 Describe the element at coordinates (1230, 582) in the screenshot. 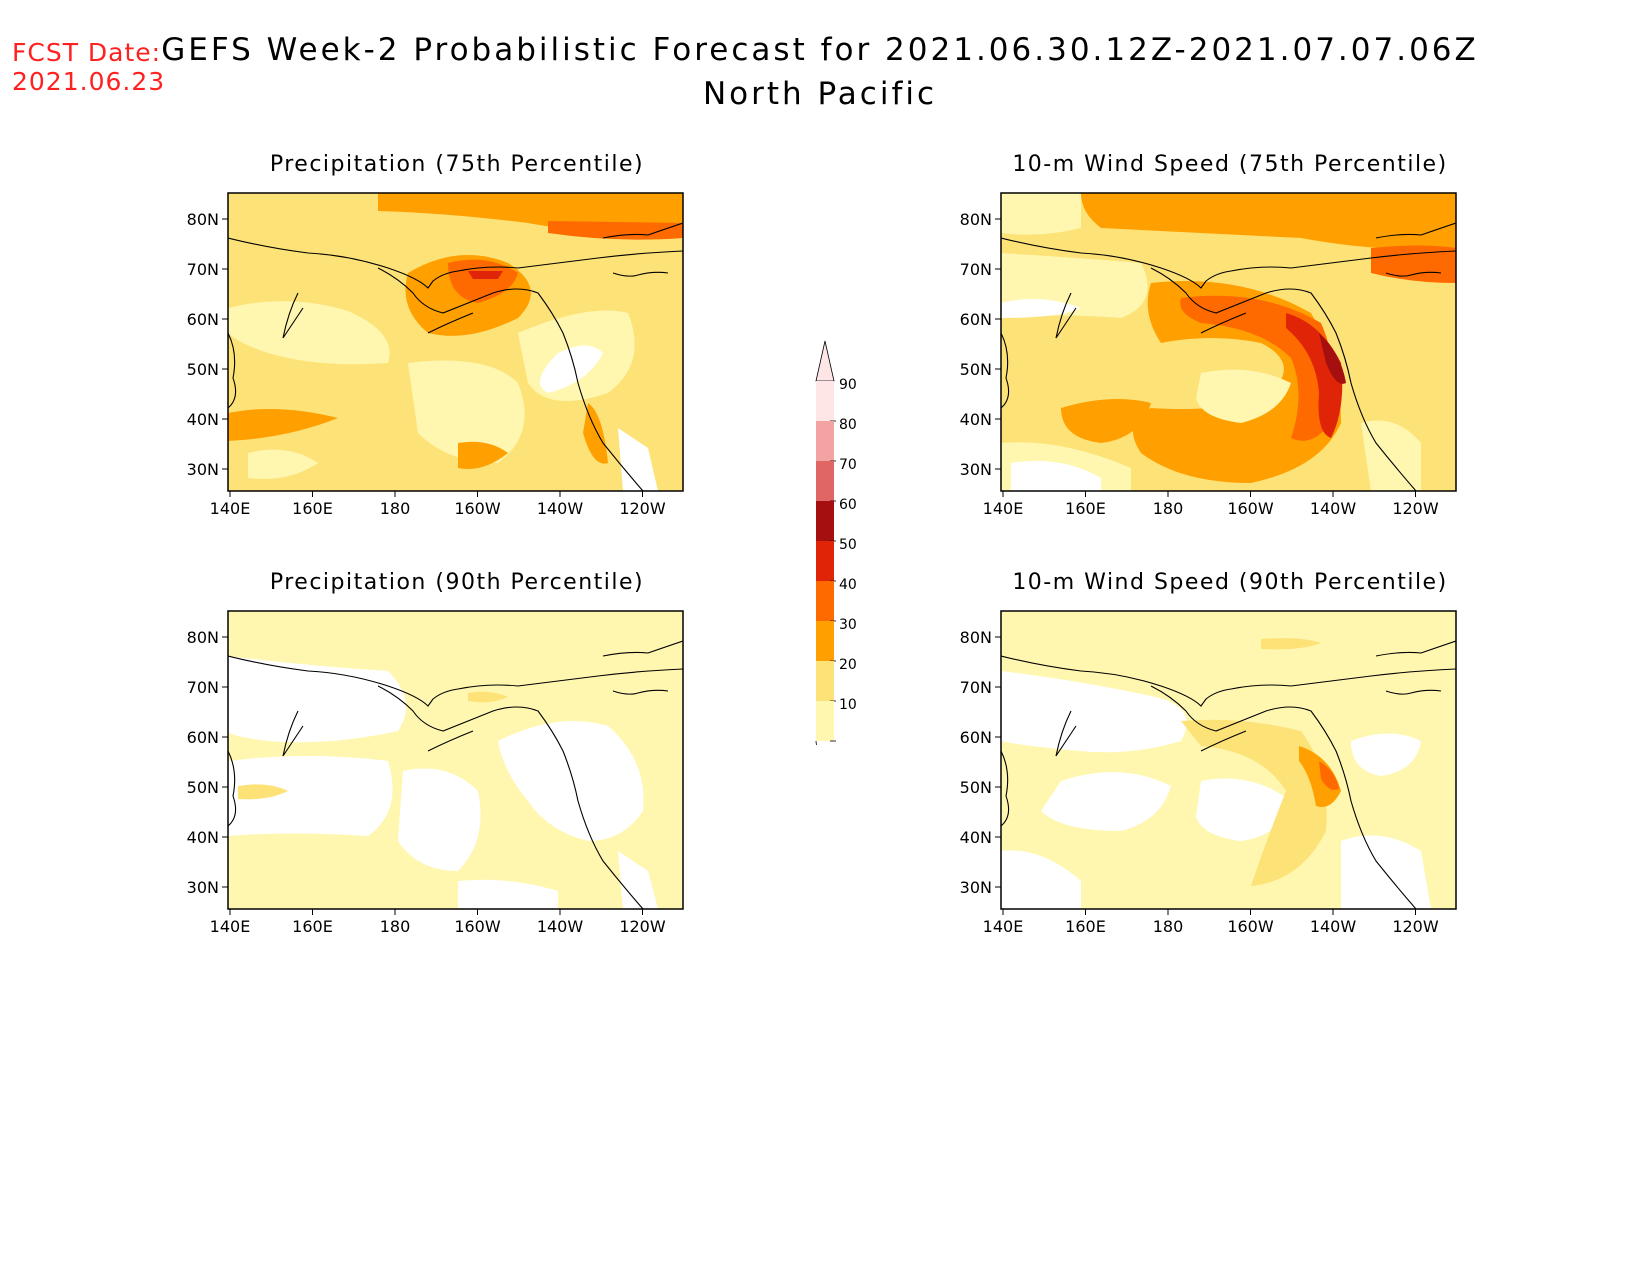

I see `panel-title-wind-90: 10-m Wind Speed (90th Percentile)` at that location.